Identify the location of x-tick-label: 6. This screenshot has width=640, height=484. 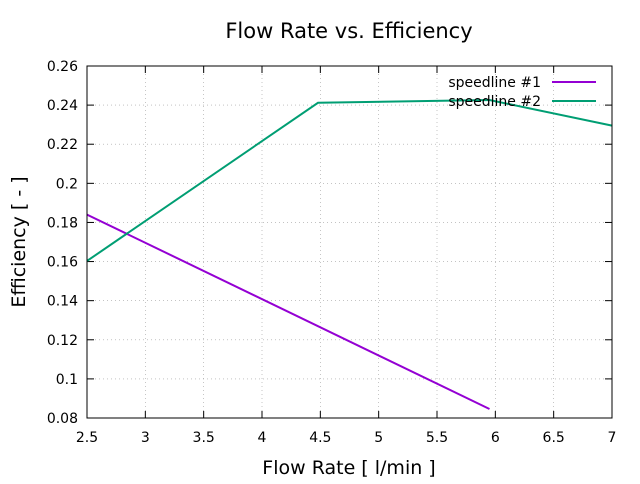
(495, 438).